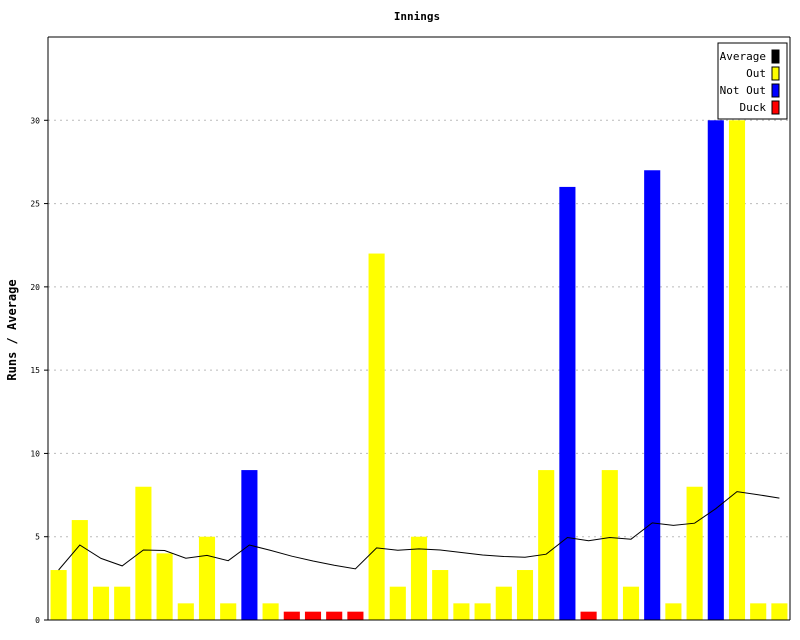  What do you see at coordinates (35, 120) in the screenshot?
I see `y-tick-label: 30` at bounding box center [35, 120].